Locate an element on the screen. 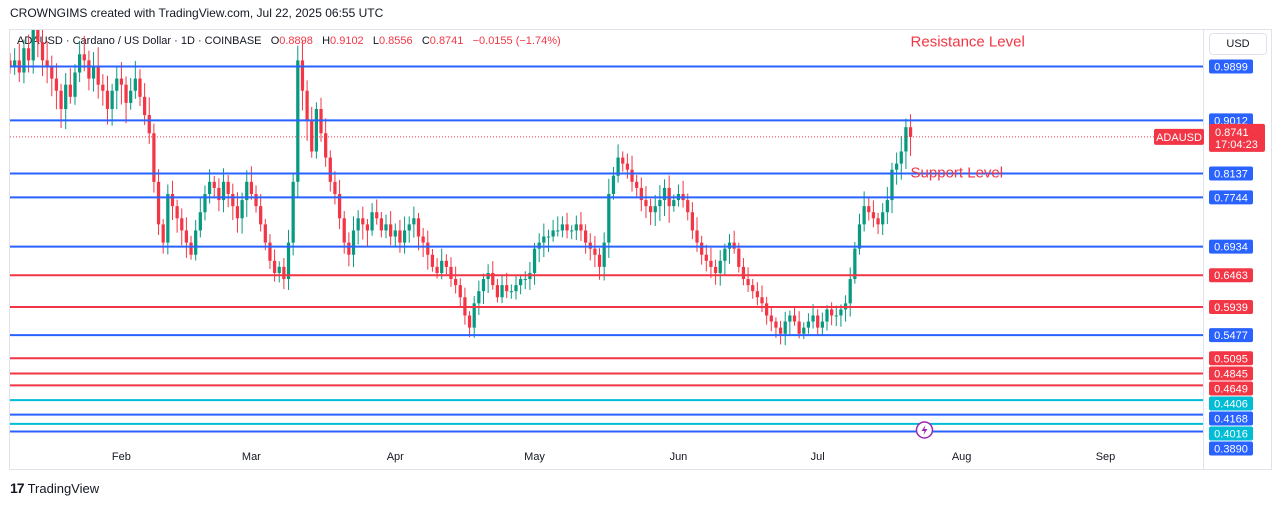 This screenshot has width=1281, height=505. price-tag-text: 0.4406 is located at coordinates (1231, 404).